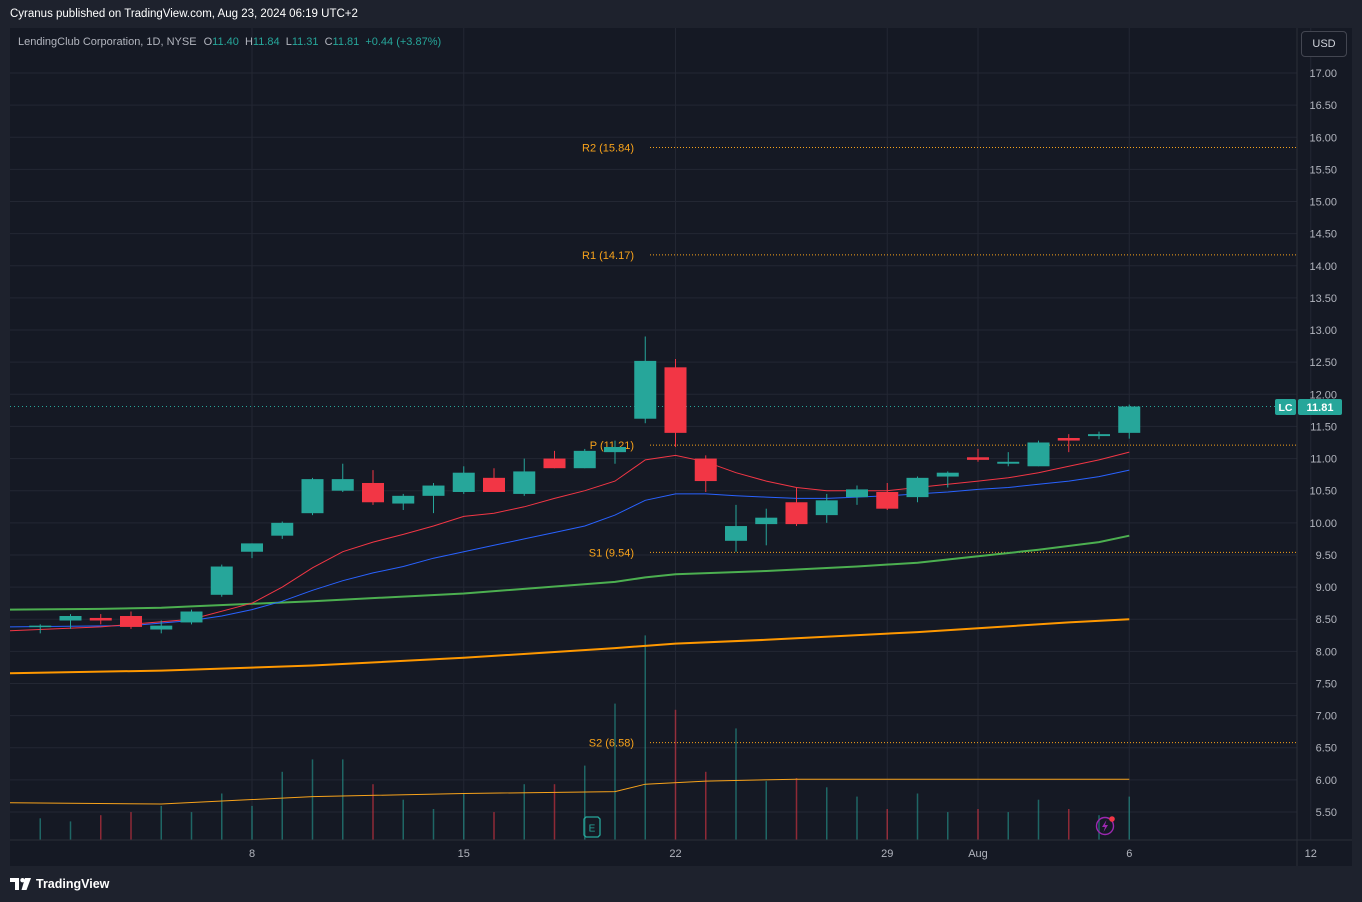  Describe the element at coordinates (978, 854) in the screenshot. I see `x-tick-label: Aug` at that location.